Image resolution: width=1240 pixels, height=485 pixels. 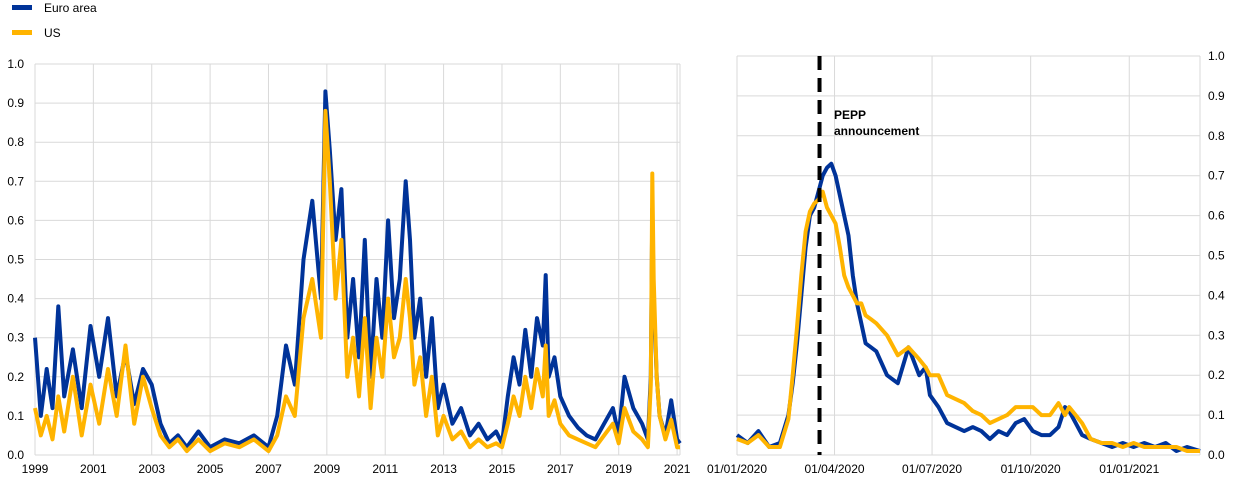 What do you see at coordinates (54, 20) in the screenshot?
I see `legend: Euro area US` at bounding box center [54, 20].